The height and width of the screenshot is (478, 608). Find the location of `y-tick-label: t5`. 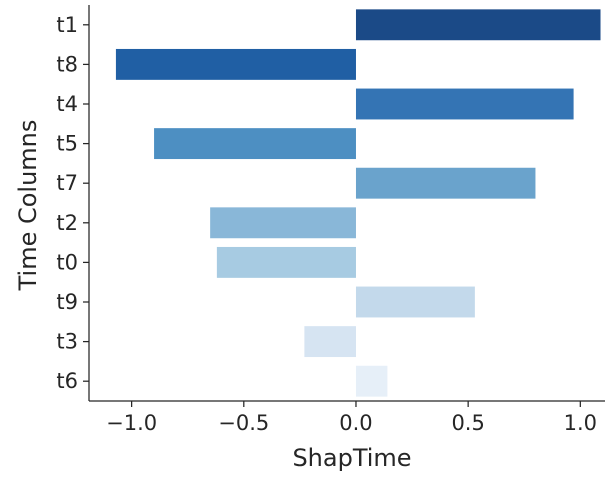

y-tick-label: t5 is located at coordinates (67, 144).